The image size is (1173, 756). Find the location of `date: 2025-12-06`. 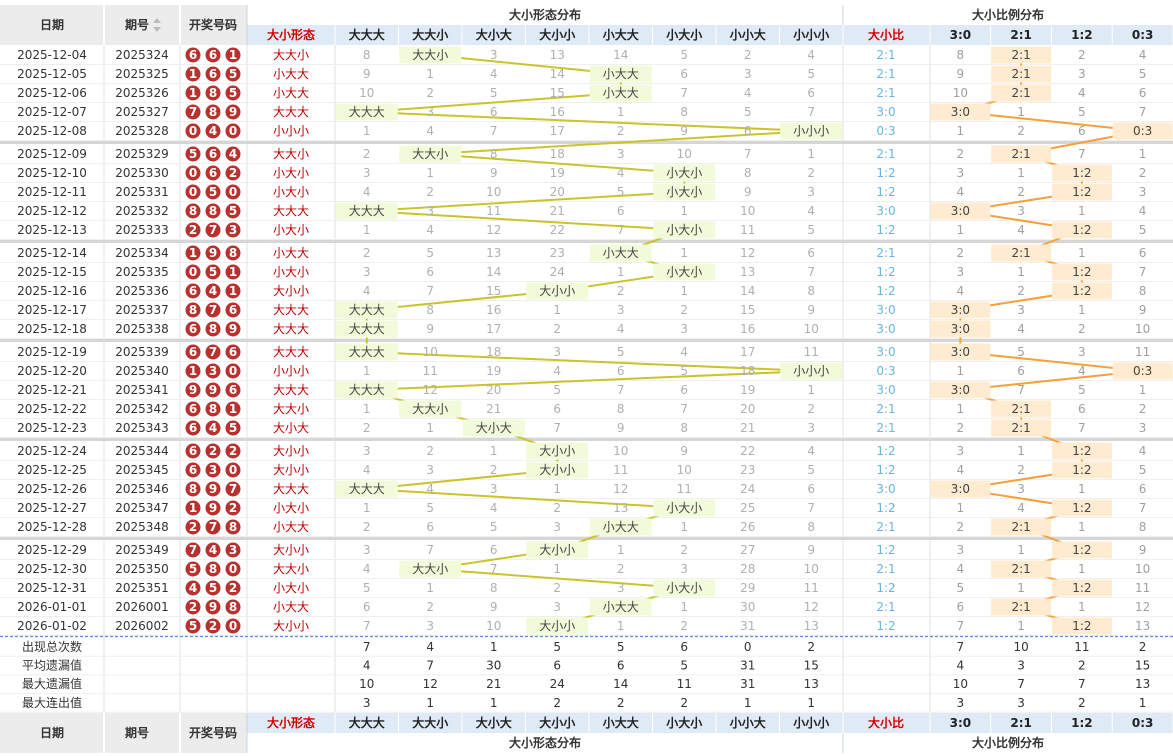

date: 2025-12-06 is located at coordinates (52, 93).